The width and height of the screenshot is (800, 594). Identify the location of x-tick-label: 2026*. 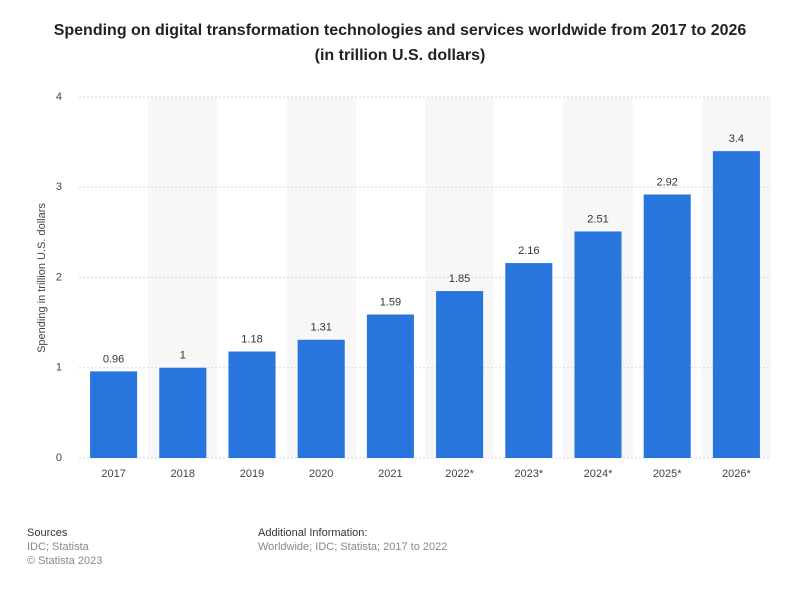
(736, 474).